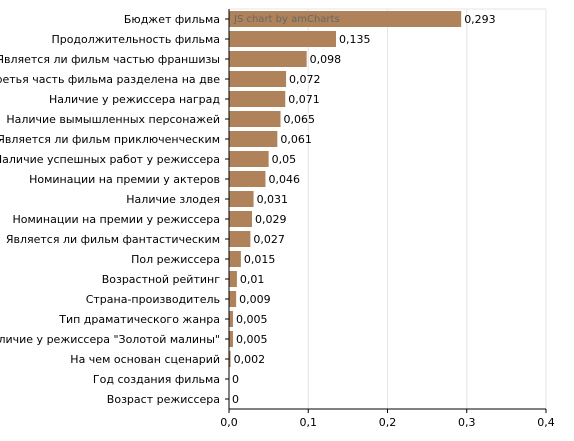 Image resolution: width=574 pixels, height=441 pixels. I want to click on category-label: Тип драматического жанра, so click(139, 319).